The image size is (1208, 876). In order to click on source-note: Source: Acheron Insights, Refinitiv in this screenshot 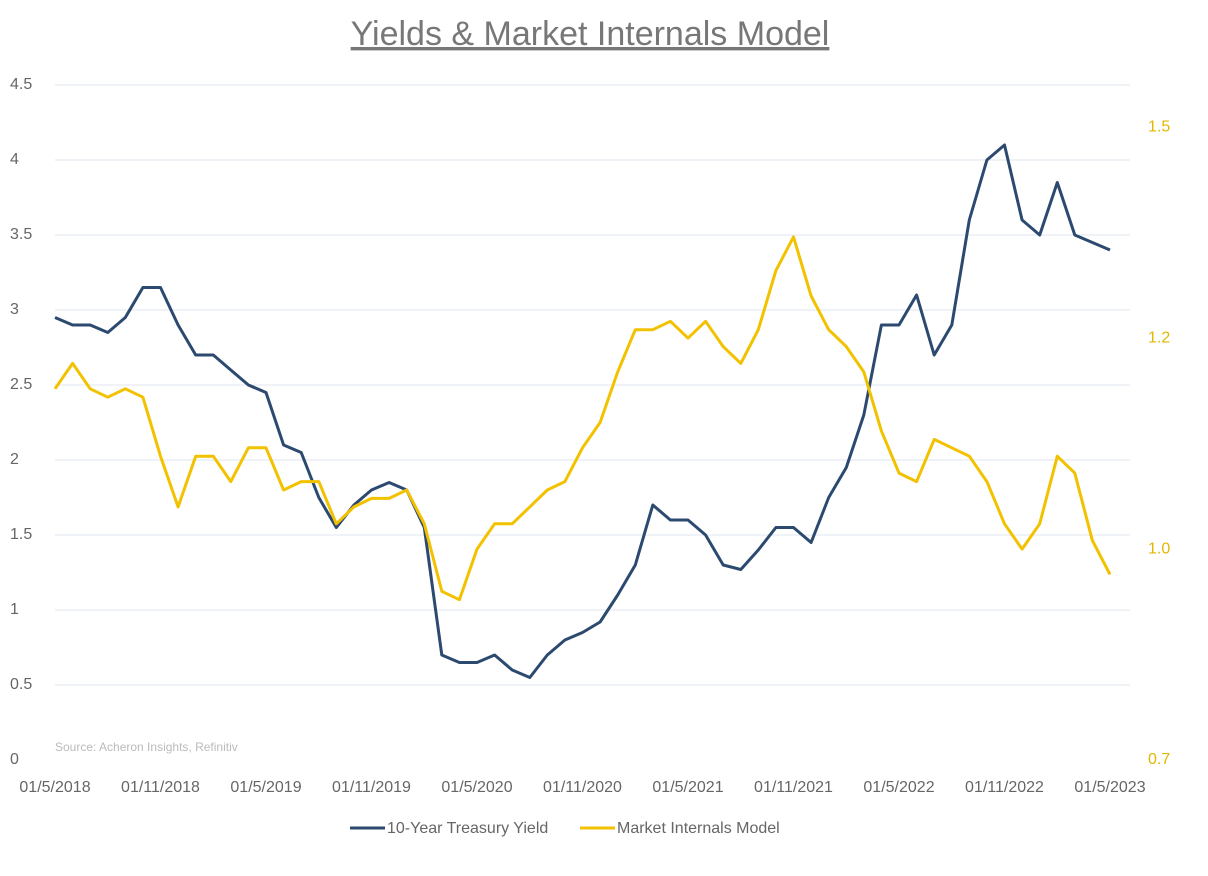, I will do `click(146, 747)`.